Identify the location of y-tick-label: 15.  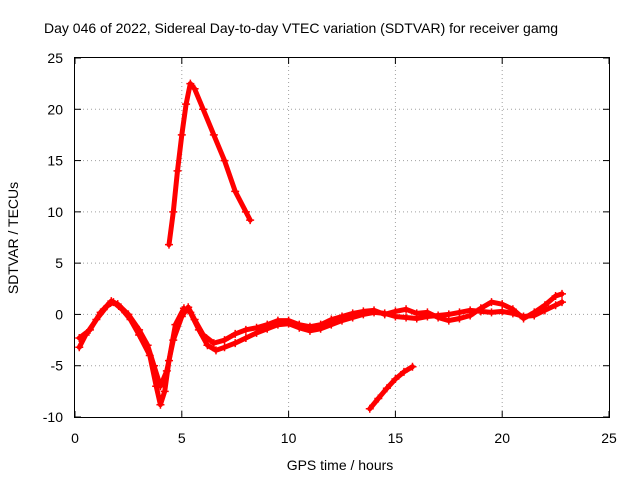
(55, 161).